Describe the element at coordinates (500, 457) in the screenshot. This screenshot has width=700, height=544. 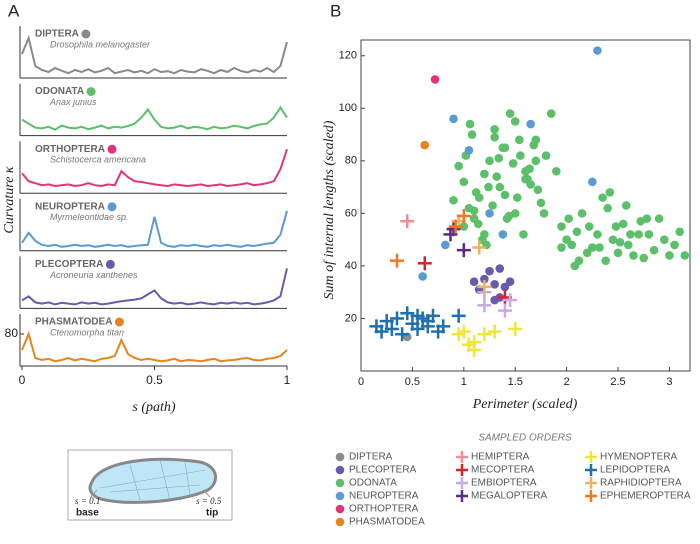
I see `legend-label: HEMIPTERA` at that location.